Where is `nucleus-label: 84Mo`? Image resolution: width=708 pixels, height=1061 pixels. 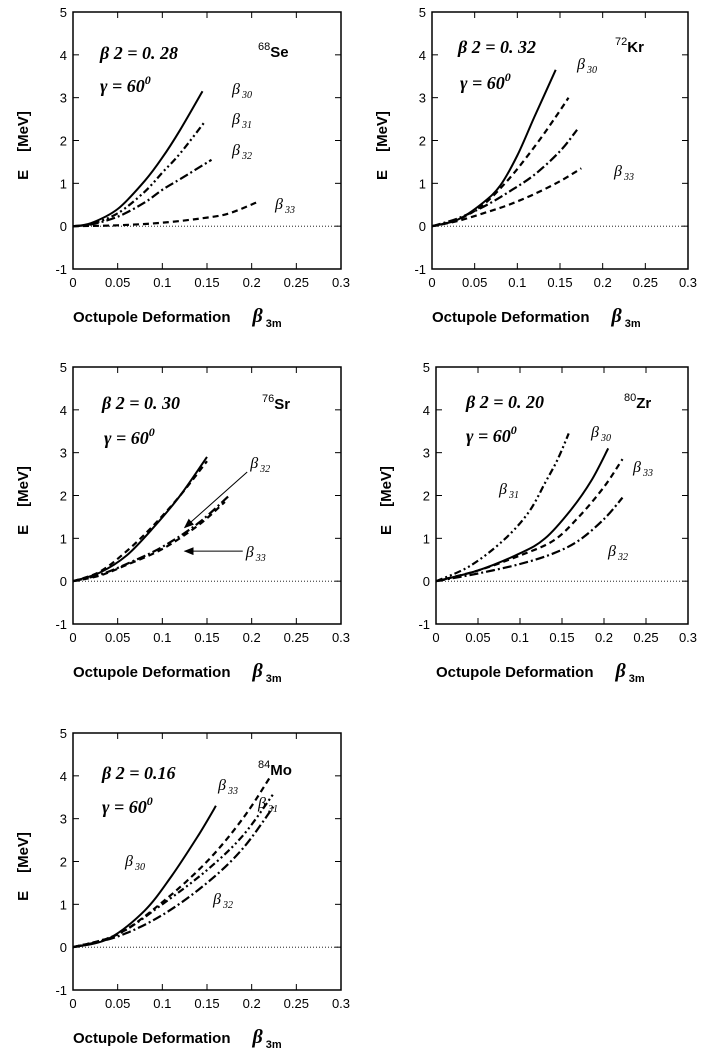 nucleus-label: 84Mo is located at coordinates (275, 769).